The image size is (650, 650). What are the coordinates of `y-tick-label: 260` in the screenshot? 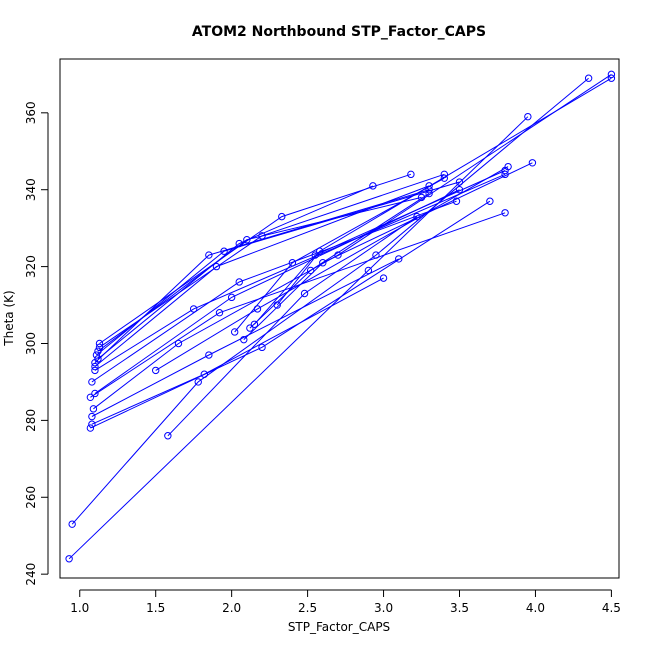 It's located at (31, 497).